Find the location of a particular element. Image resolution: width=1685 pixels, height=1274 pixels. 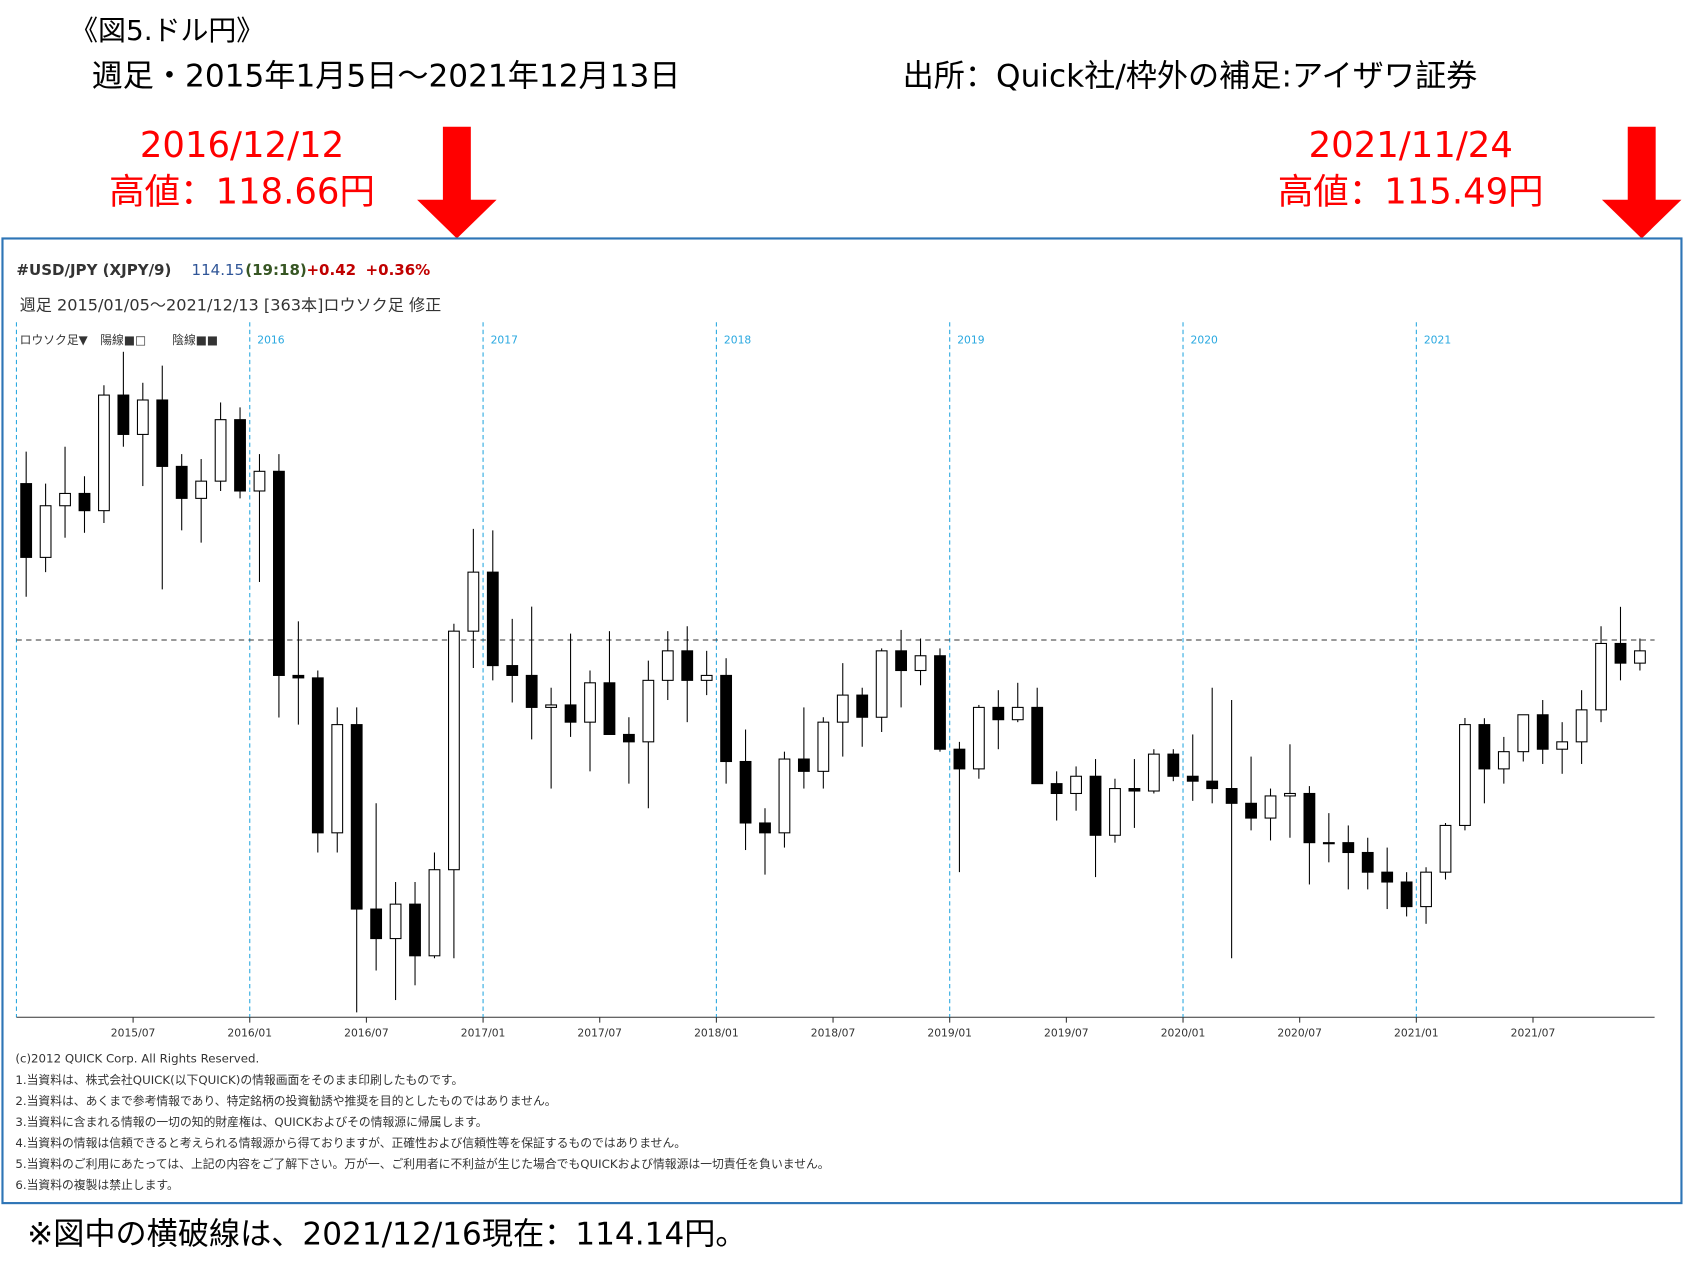

symbol: #USD/JPY (XJPY/9) is located at coordinates (93, 270).